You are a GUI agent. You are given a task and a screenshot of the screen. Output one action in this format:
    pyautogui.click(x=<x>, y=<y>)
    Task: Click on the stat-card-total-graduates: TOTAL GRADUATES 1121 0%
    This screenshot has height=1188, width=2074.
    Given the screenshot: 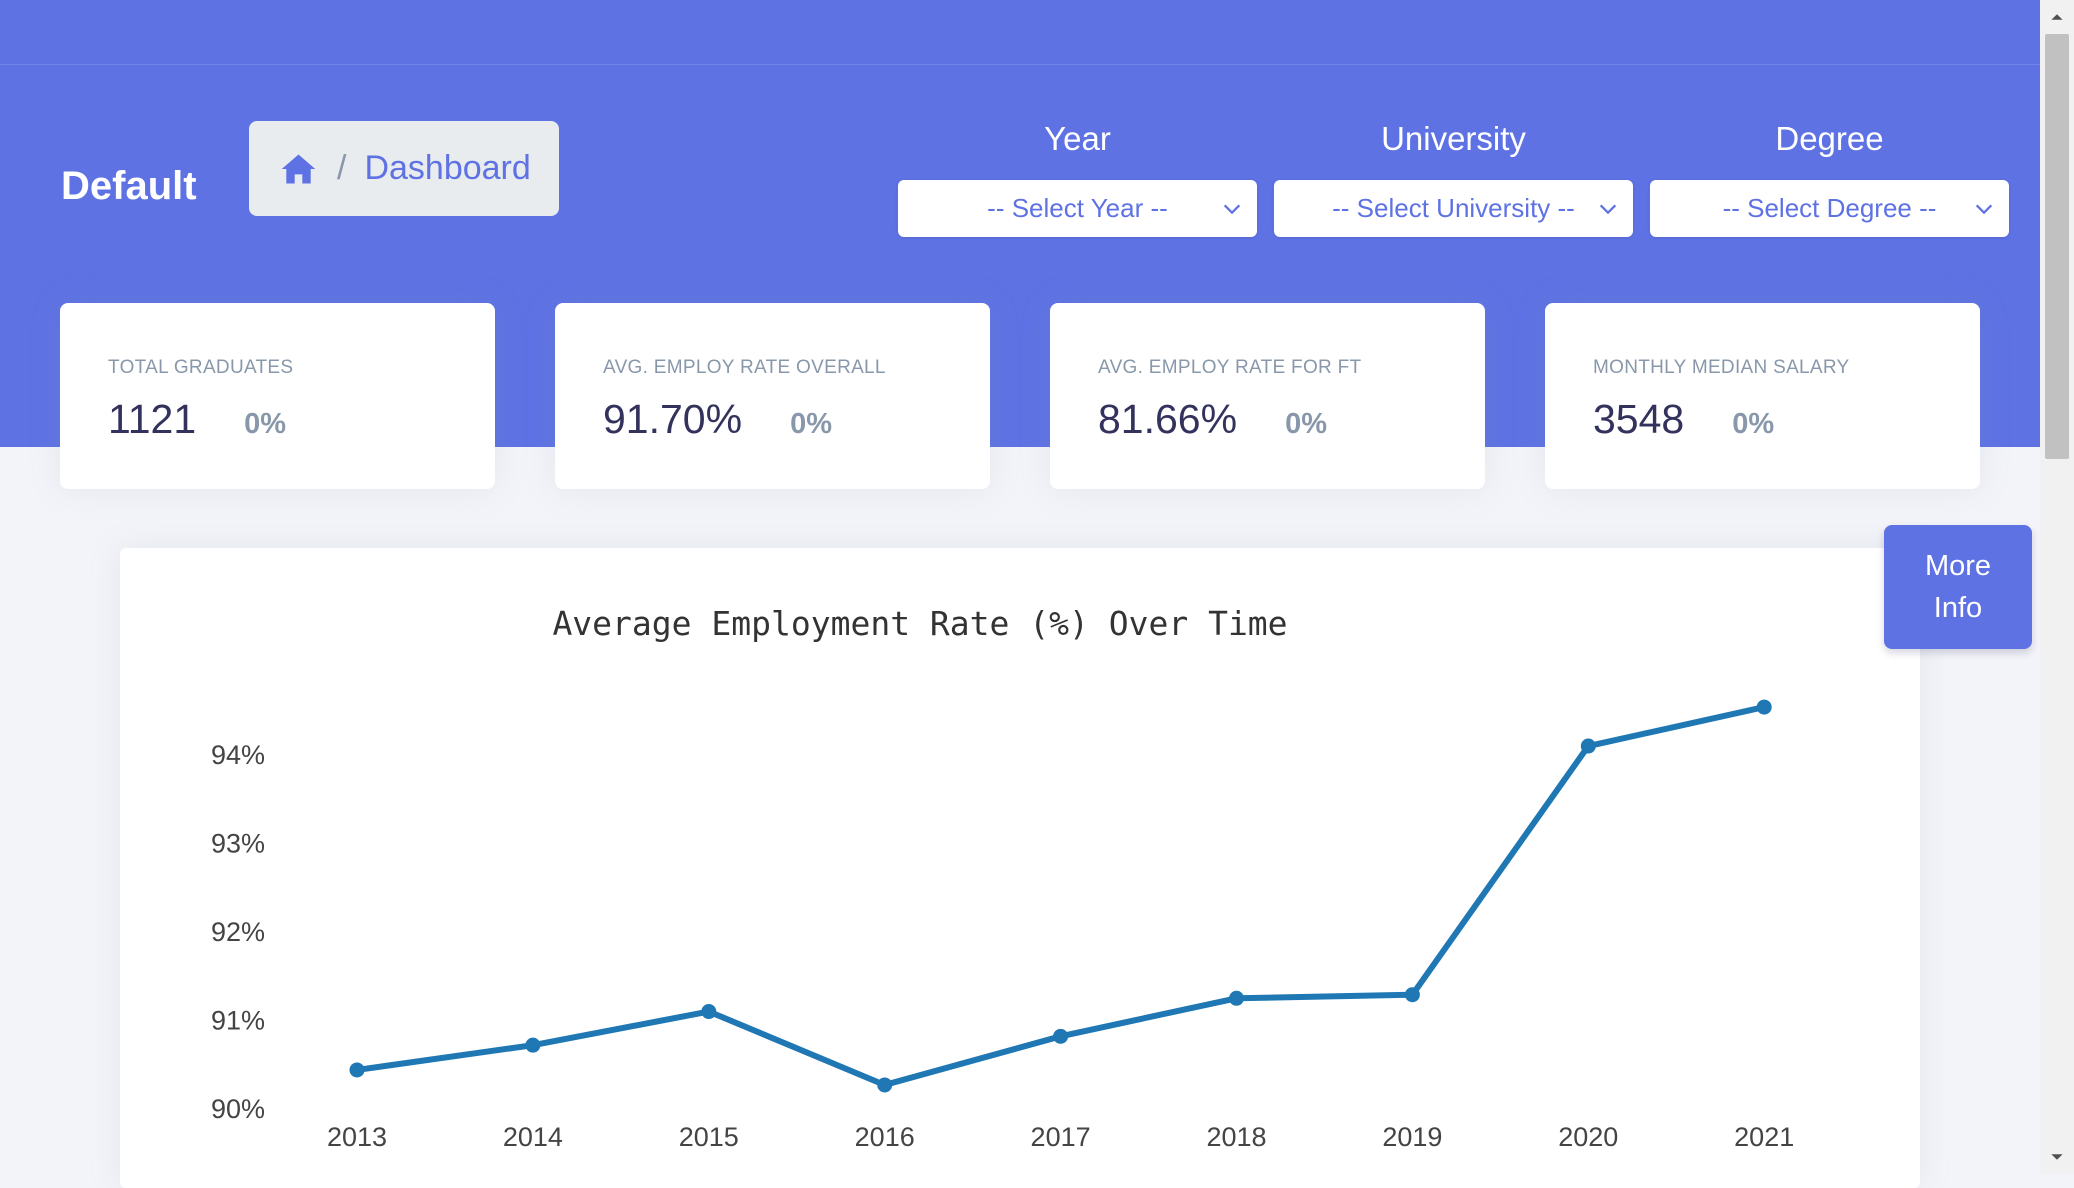 What is the action you would take?
    pyautogui.click(x=277, y=396)
    